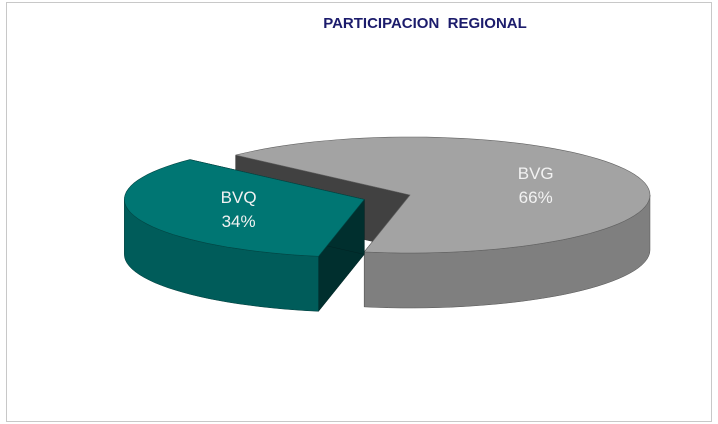 Image resolution: width=718 pixels, height=424 pixels. I want to click on value-label: 34%, so click(239, 221).